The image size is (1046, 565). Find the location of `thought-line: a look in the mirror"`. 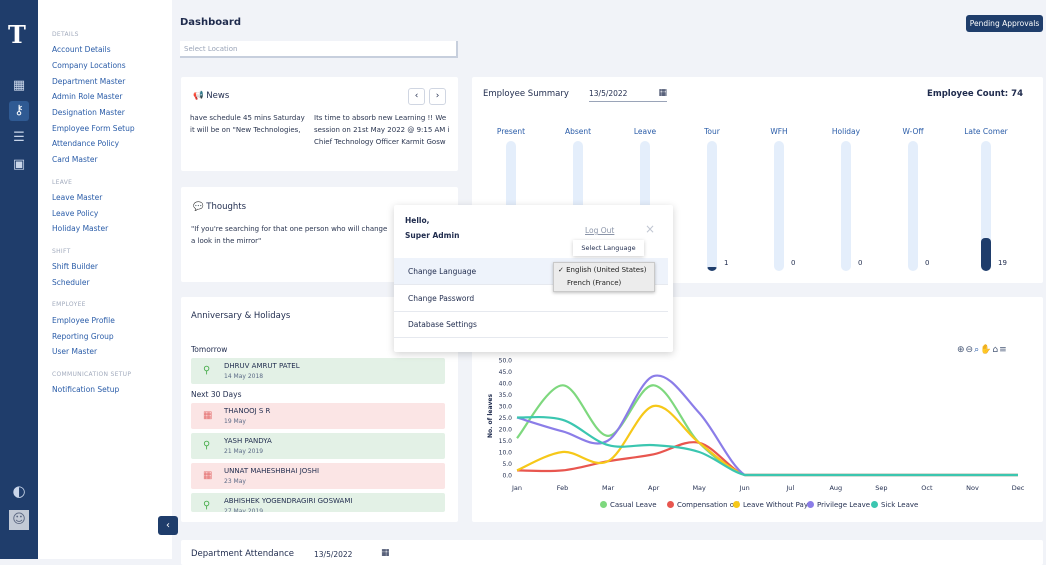

thought-line: a look in the mirror" is located at coordinates (226, 241).